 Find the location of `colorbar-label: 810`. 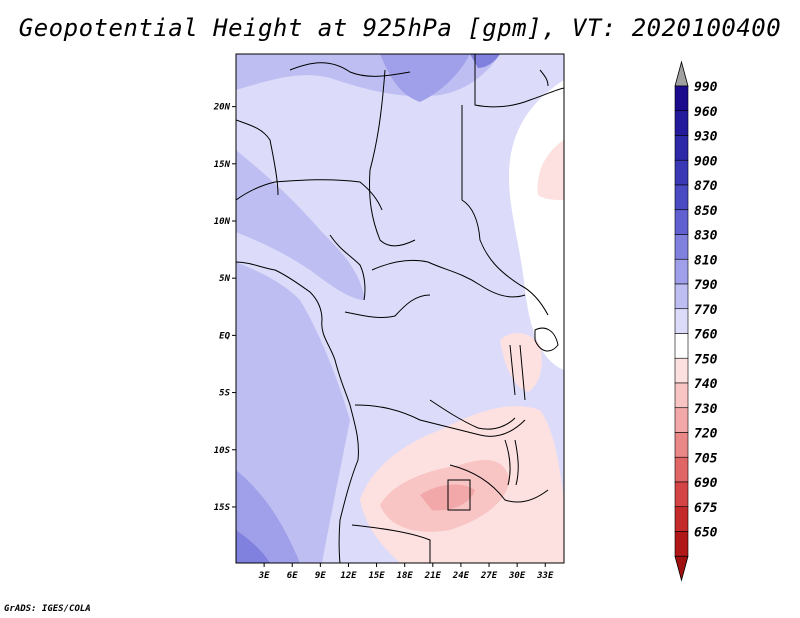

colorbar-label: 810 is located at coordinates (706, 260).